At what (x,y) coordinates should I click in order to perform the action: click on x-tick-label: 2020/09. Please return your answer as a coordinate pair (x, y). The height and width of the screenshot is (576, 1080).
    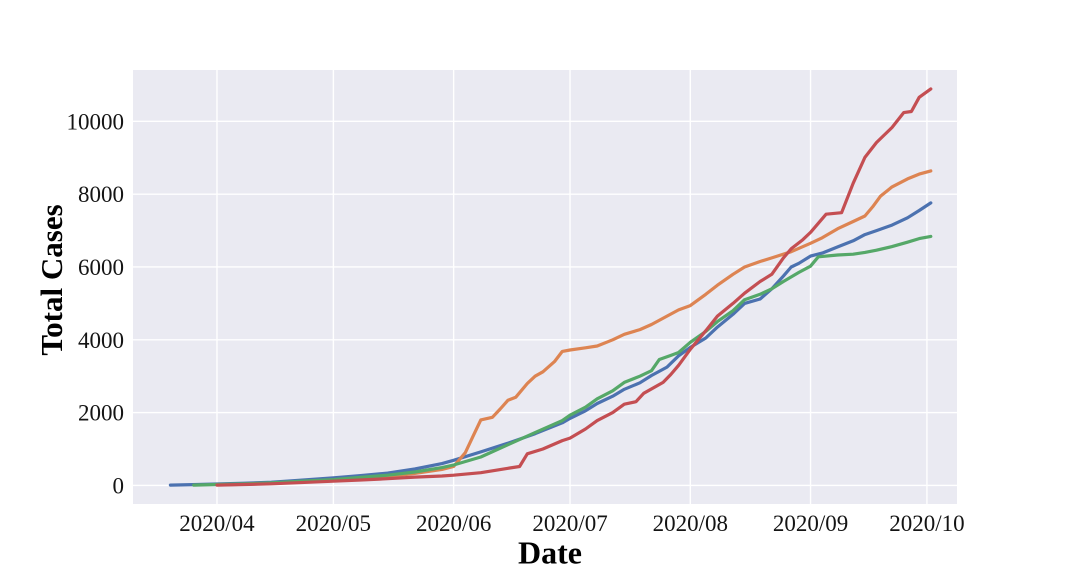
    Looking at the image, I should click on (810, 523).